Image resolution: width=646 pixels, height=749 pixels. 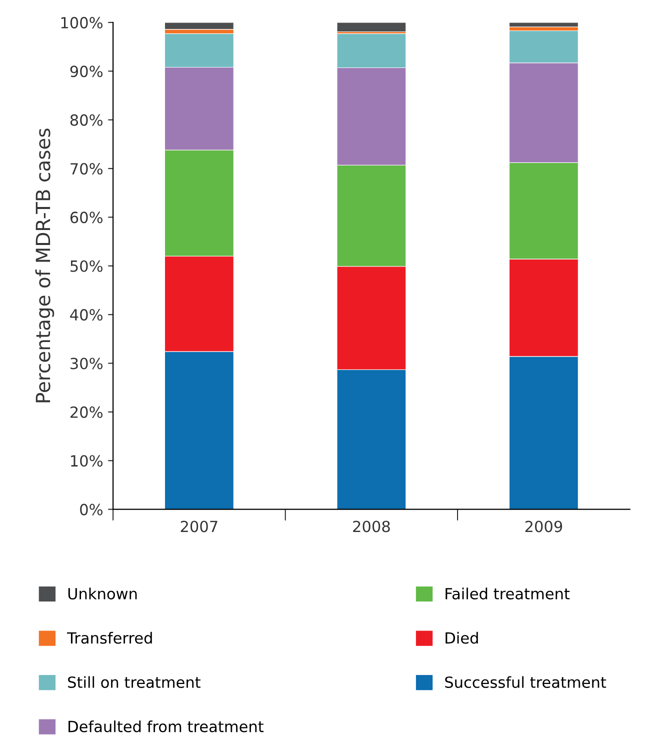 What do you see at coordinates (199, 526) in the screenshot?
I see `x-tick-label: 2007` at bounding box center [199, 526].